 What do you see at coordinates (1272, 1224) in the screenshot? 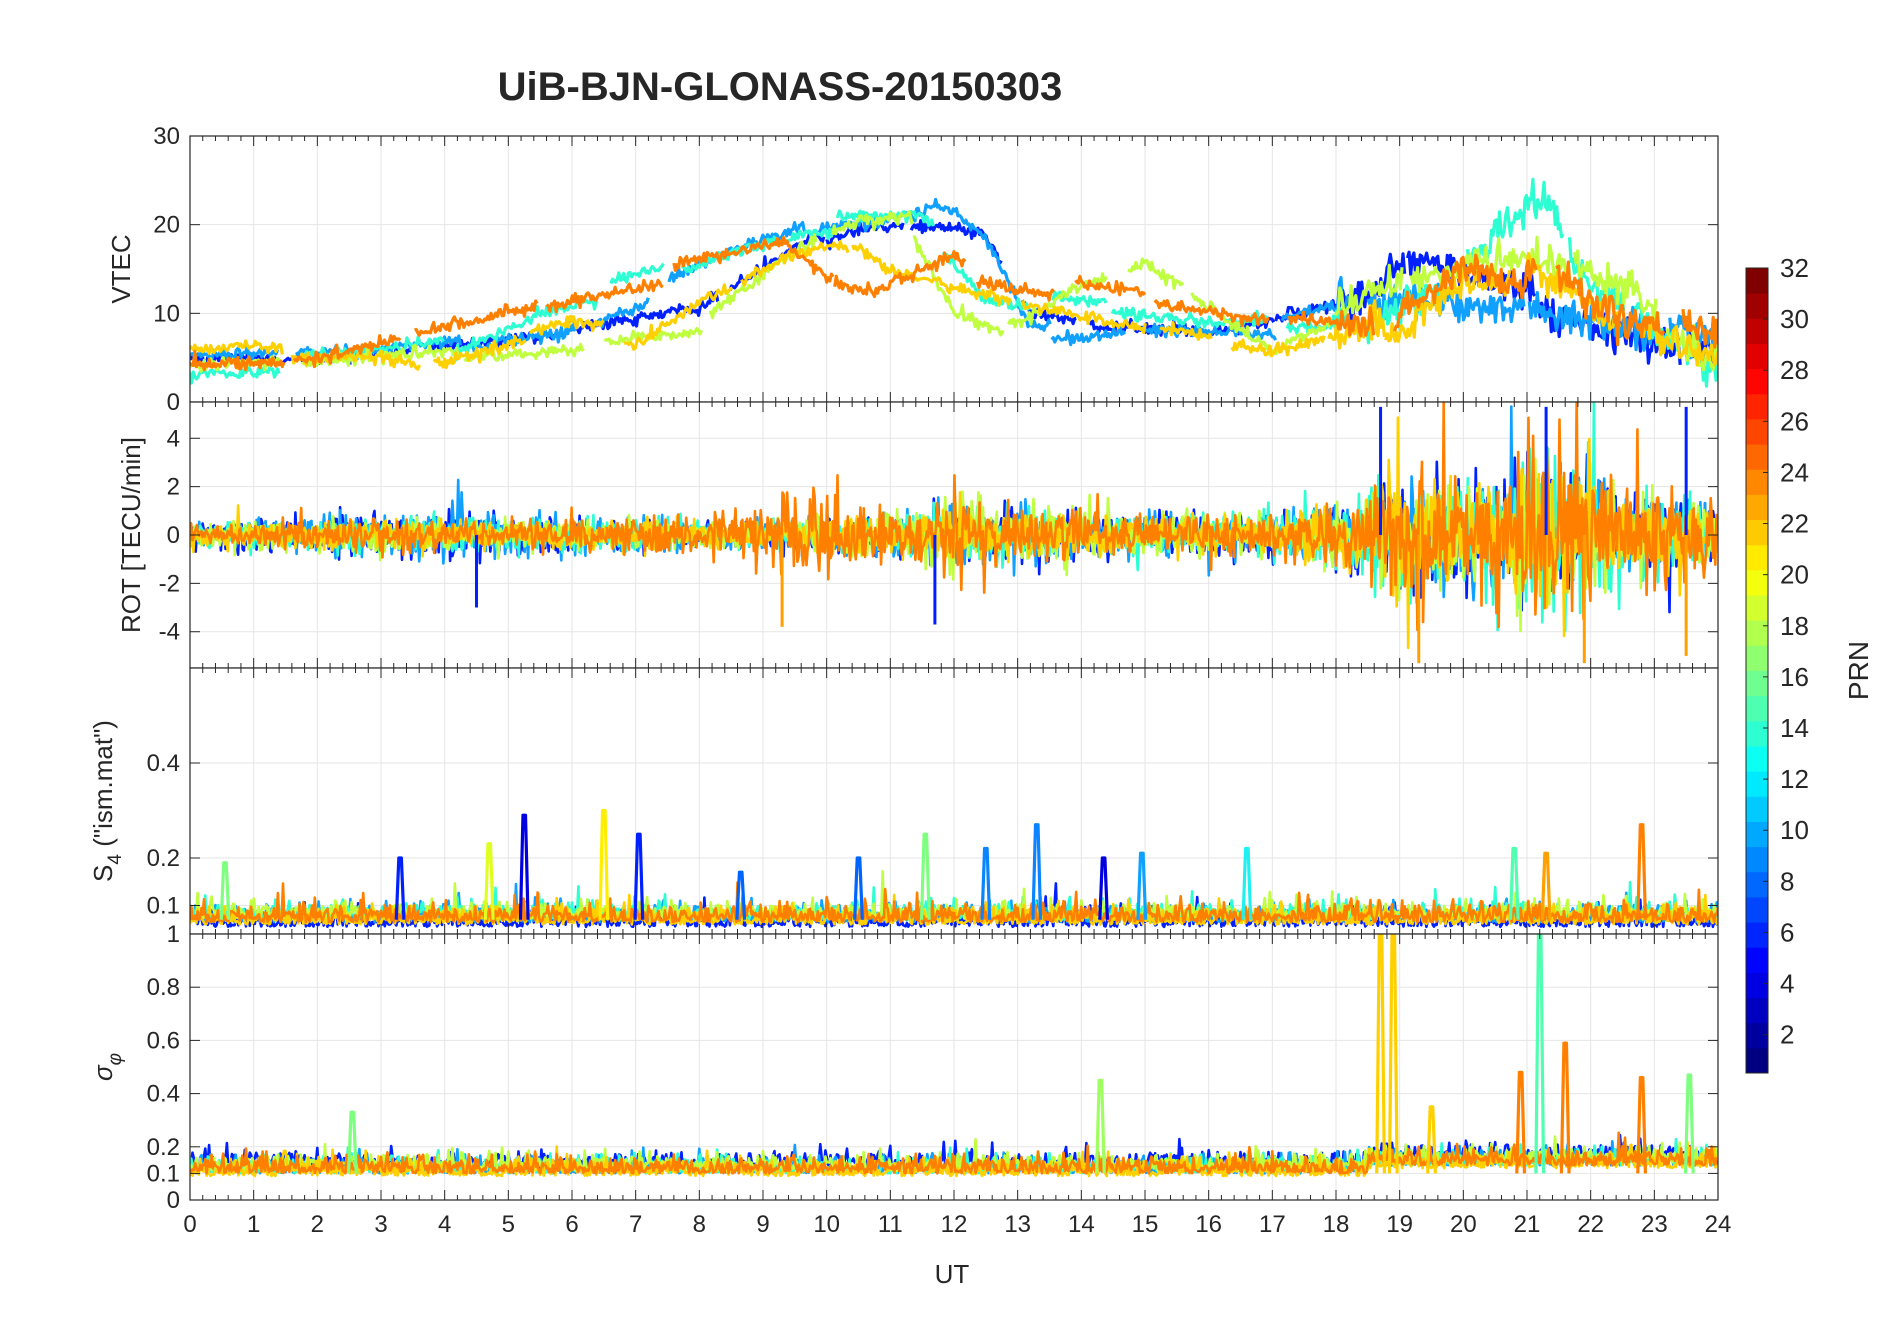
I see `x-tick-label: 17` at bounding box center [1272, 1224].